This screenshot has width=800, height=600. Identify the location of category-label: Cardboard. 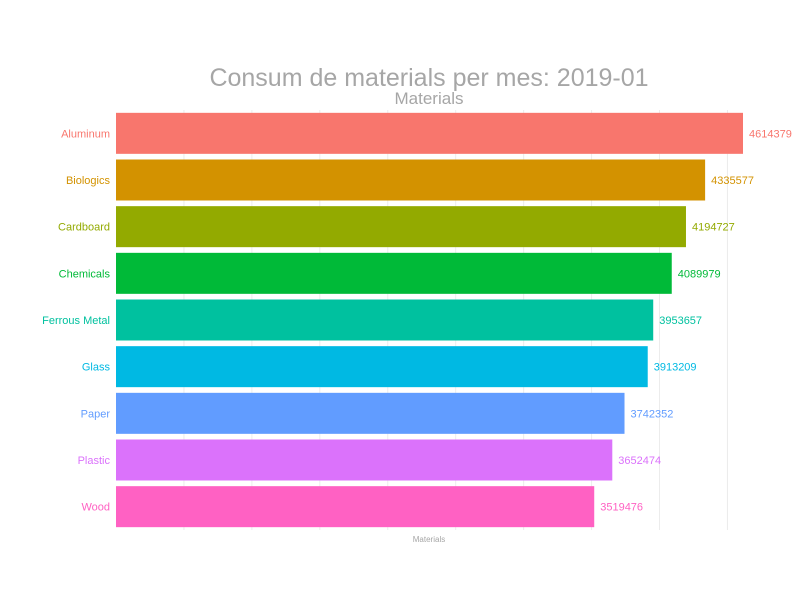
(84, 228).